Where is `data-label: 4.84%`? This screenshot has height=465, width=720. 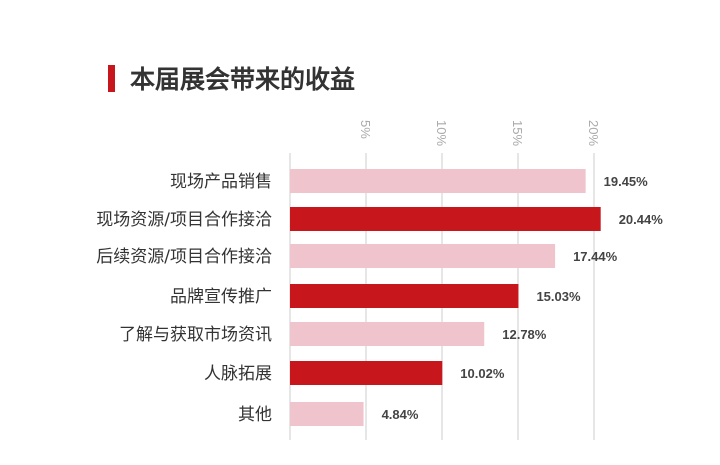
data-label: 4.84% is located at coordinates (400, 414).